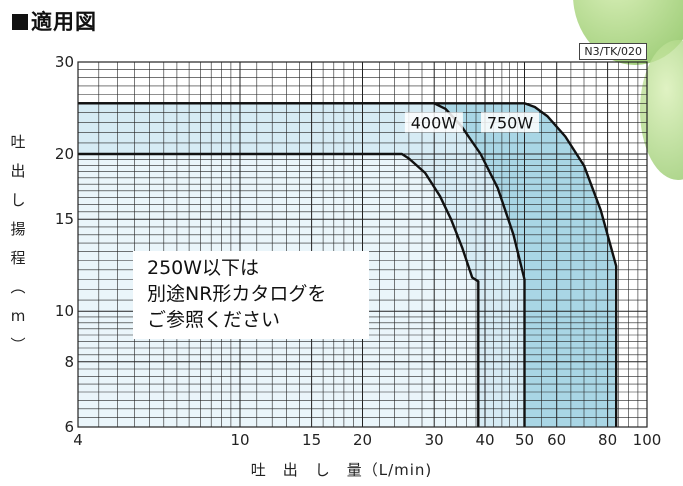 The image size is (683, 486). I want to click on series-label-750w: 750W, so click(510, 122).